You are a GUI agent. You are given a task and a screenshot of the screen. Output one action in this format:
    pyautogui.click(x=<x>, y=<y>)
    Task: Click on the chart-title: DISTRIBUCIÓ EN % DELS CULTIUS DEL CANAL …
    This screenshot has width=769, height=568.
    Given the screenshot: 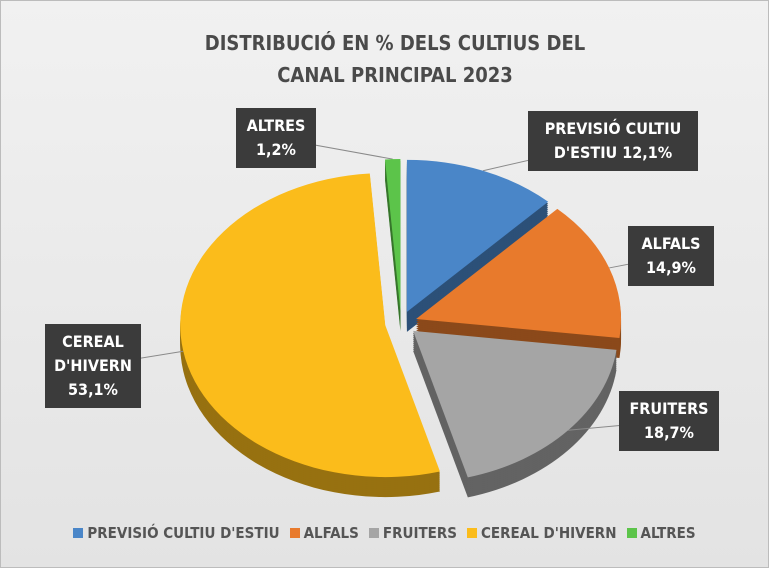 What is the action you would take?
    pyautogui.click(x=395, y=59)
    